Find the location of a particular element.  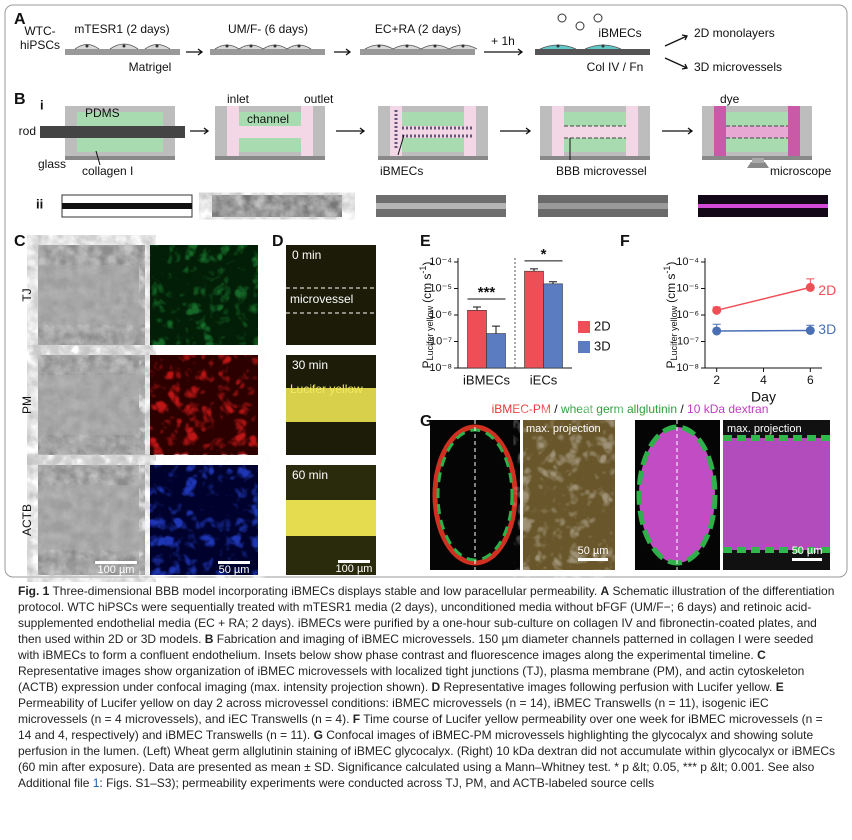

panel-label: D is located at coordinates (278, 241).